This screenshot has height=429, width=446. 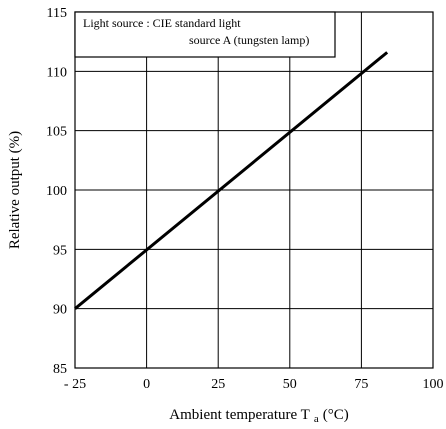 I want to click on x-axis-title-unit: (°C), so click(x=336, y=415).